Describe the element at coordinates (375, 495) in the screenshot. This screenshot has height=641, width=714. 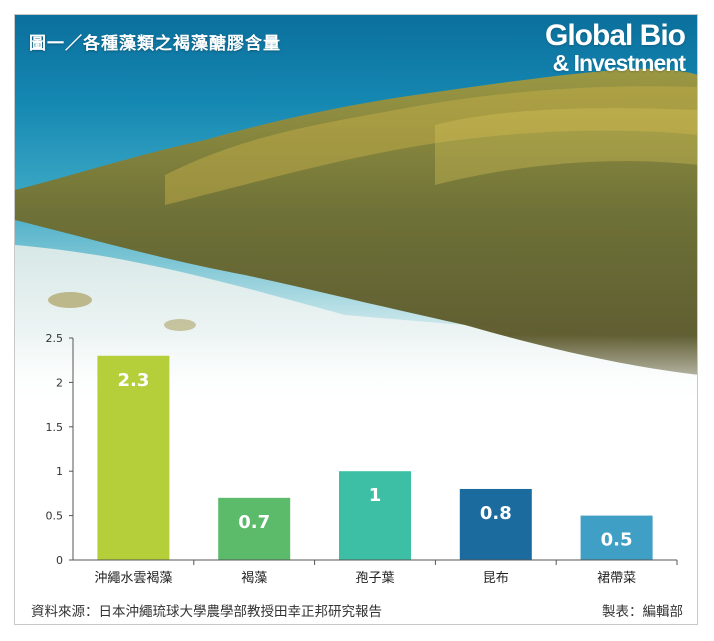
I see `bar-value-label: 1` at that location.